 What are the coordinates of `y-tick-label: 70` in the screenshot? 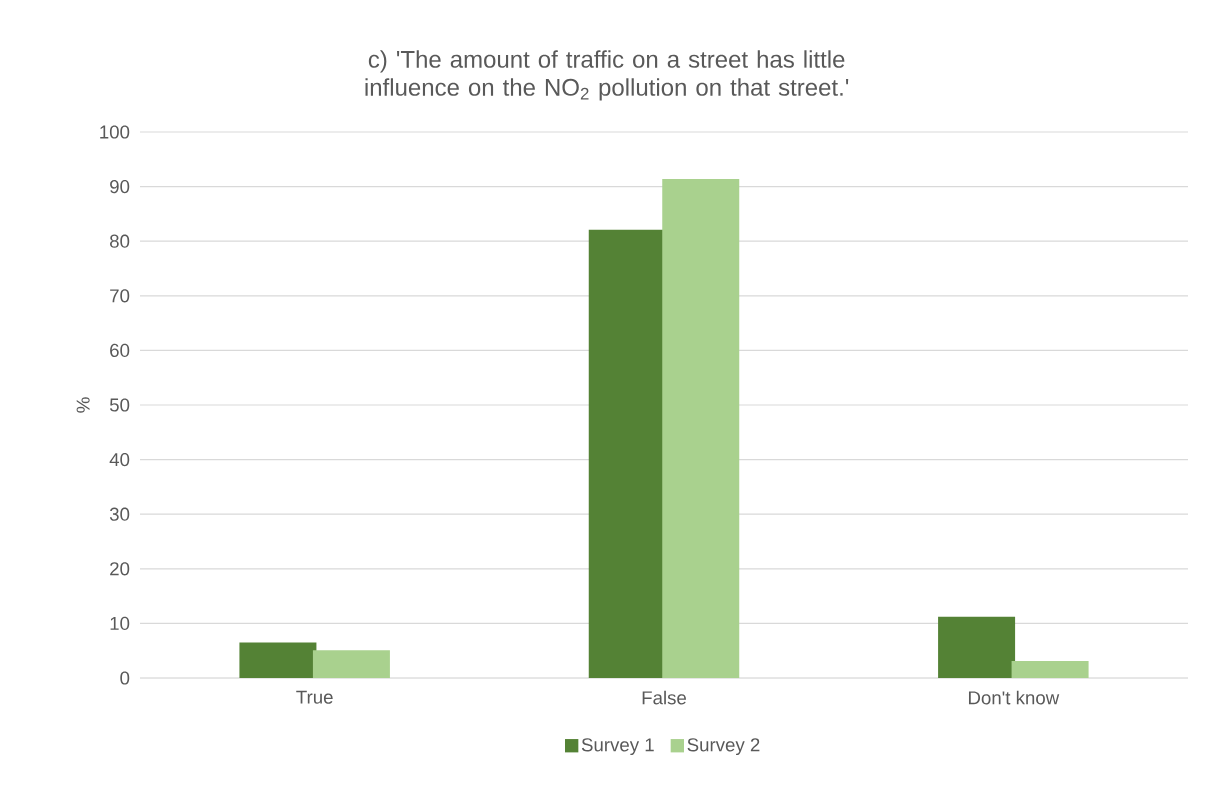 It's located at (120, 296).